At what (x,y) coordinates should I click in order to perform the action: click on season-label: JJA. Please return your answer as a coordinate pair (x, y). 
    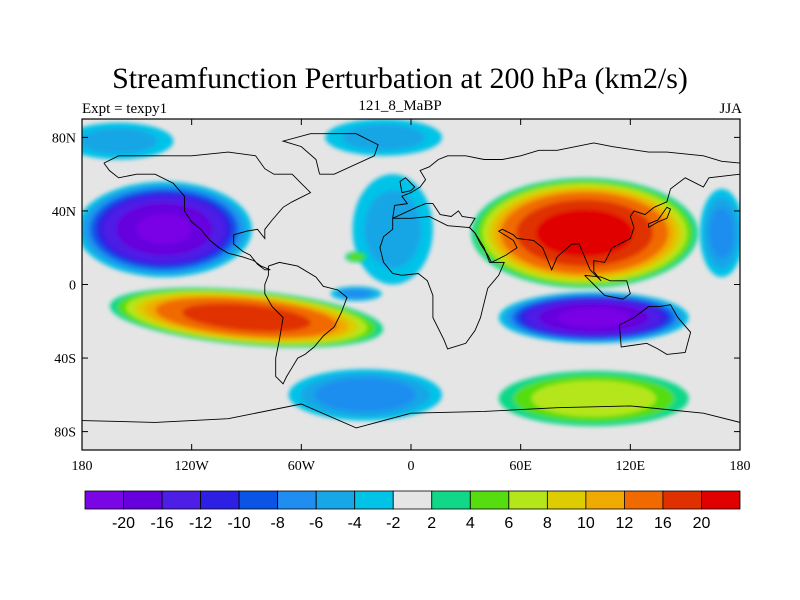
    Looking at the image, I should click on (730, 109).